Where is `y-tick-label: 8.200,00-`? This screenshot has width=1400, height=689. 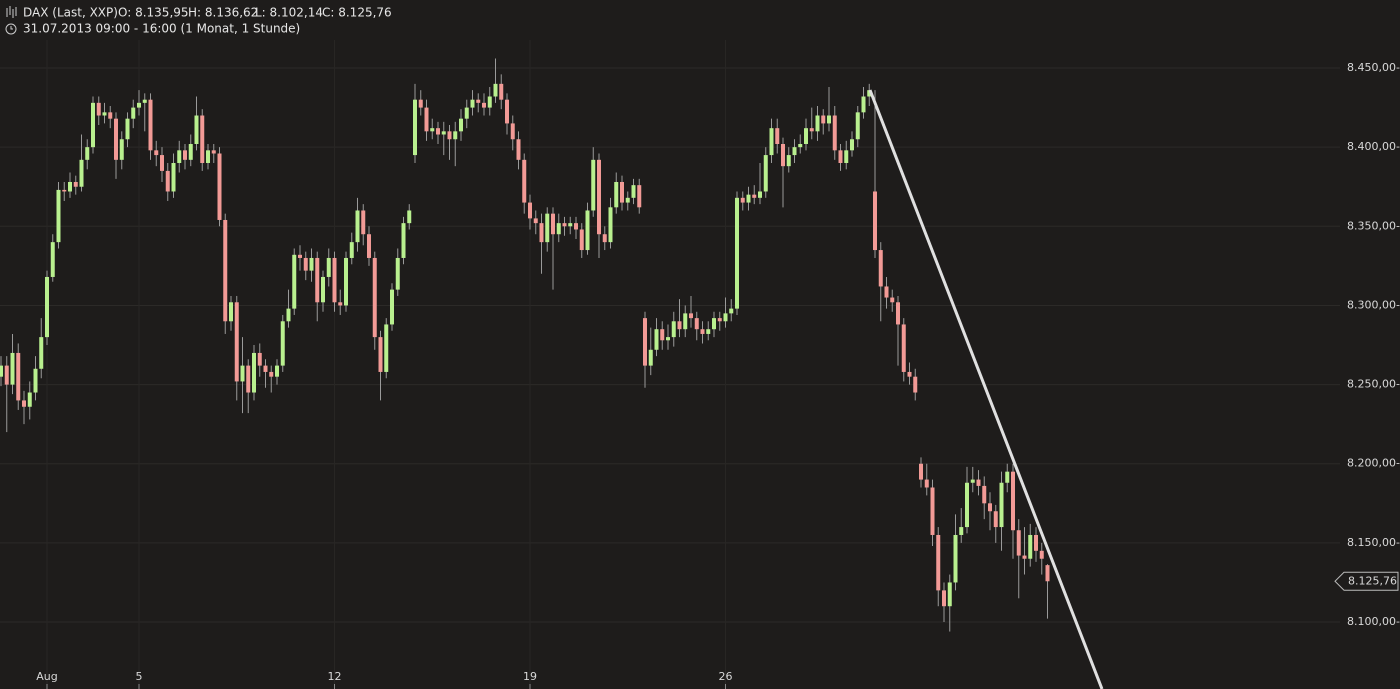
y-tick-label: 8.200,00- is located at coordinates (1373, 463).